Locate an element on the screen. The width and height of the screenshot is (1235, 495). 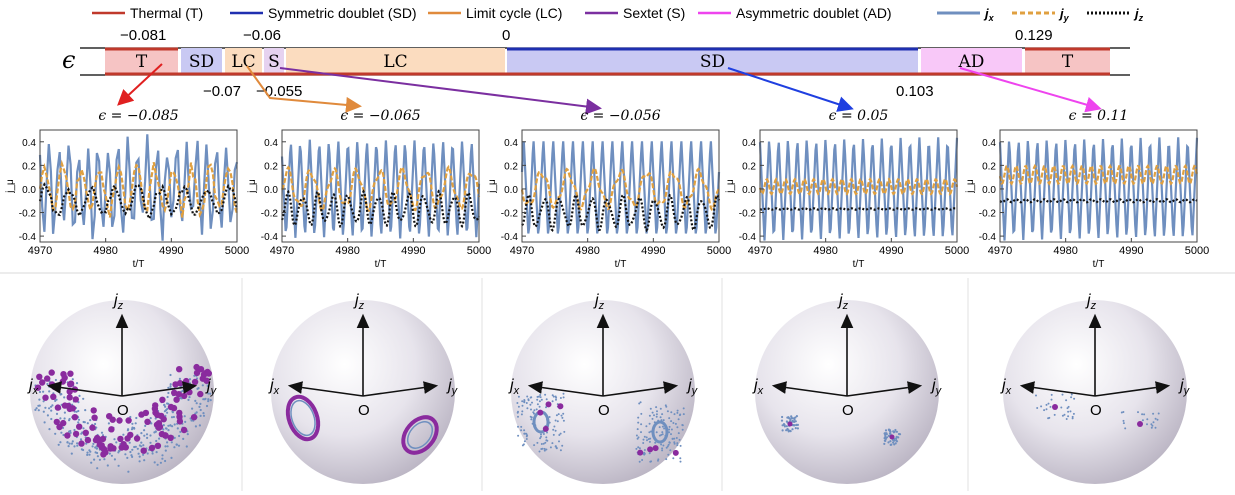
xtick-4-3: 5000 is located at coordinates (1197, 251).